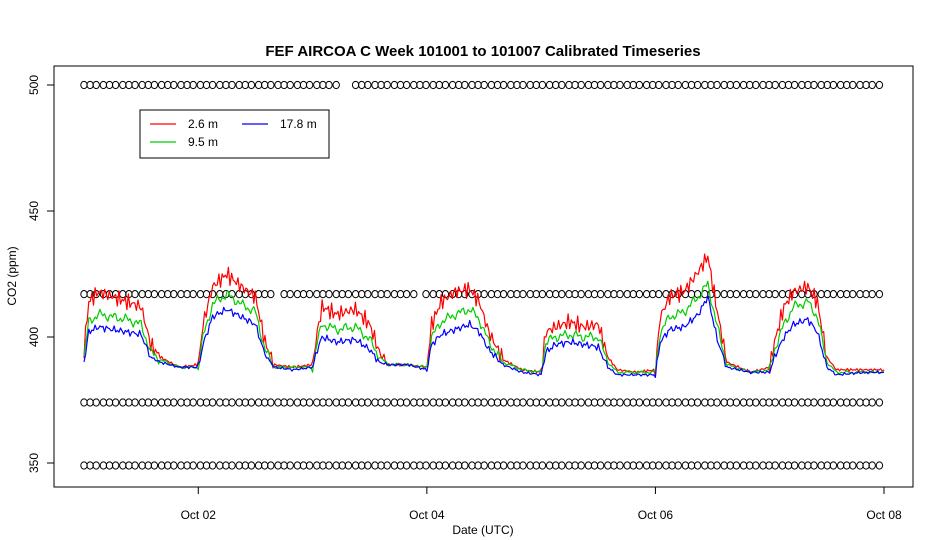 Image resolution: width=936 pixels, height=540 pixels. What do you see at coordinates (203, 142) in the screenshot?
I see `legend-label: 9.5 m` at bounding box center [203, 142].